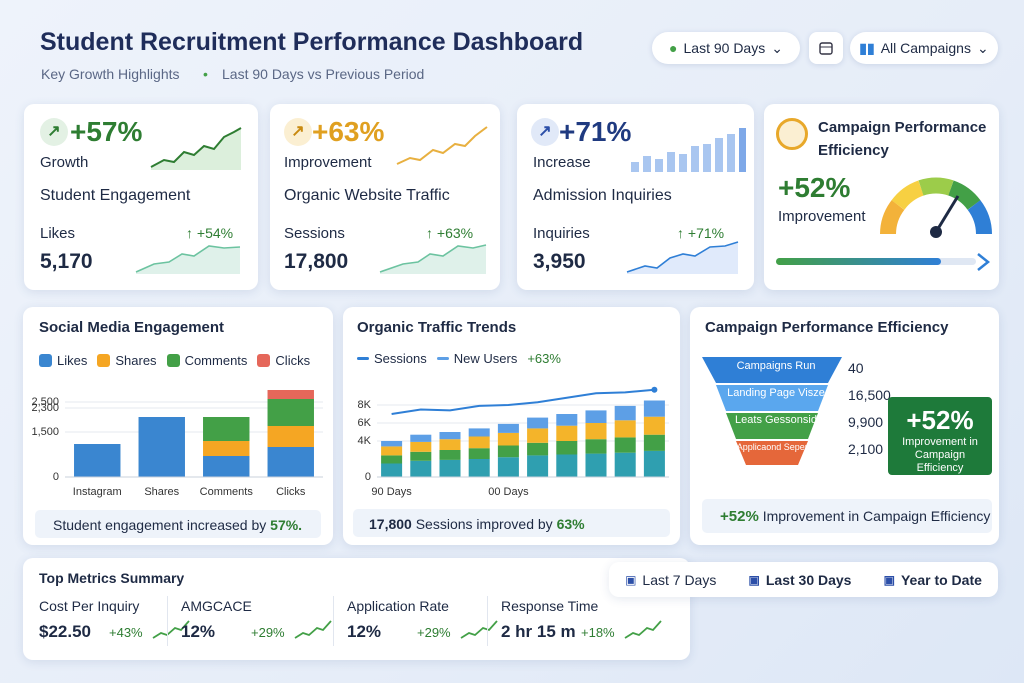 Image resolution: width=1024 pixels, height=683 pixels. I want to click on card-title: Top Metrics Summary, so click(112, 578).